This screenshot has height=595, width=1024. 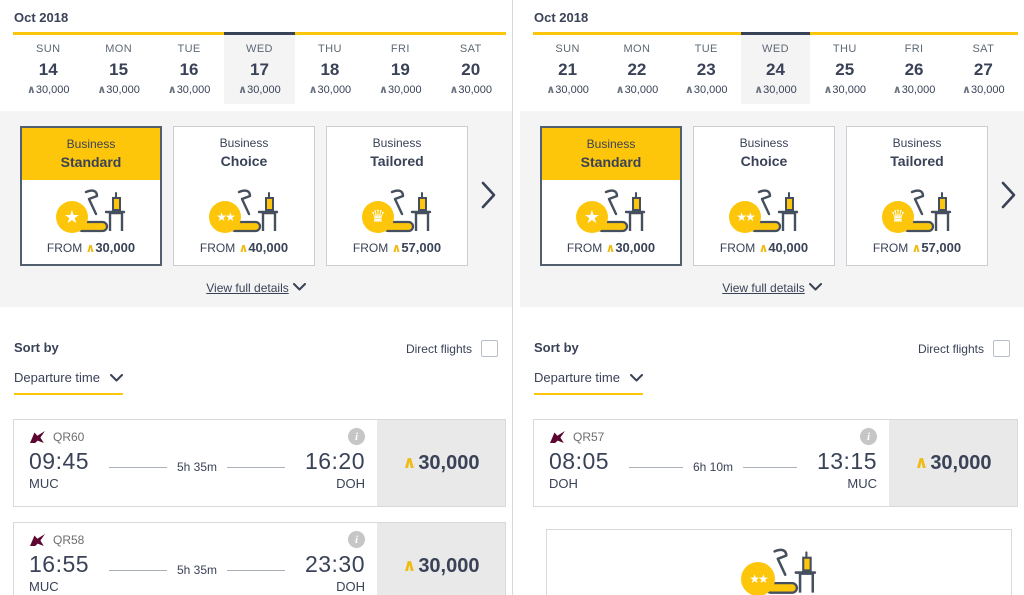 I want to click on day-tab: THU 18 ∧30,000, so click(x=330, y=68).